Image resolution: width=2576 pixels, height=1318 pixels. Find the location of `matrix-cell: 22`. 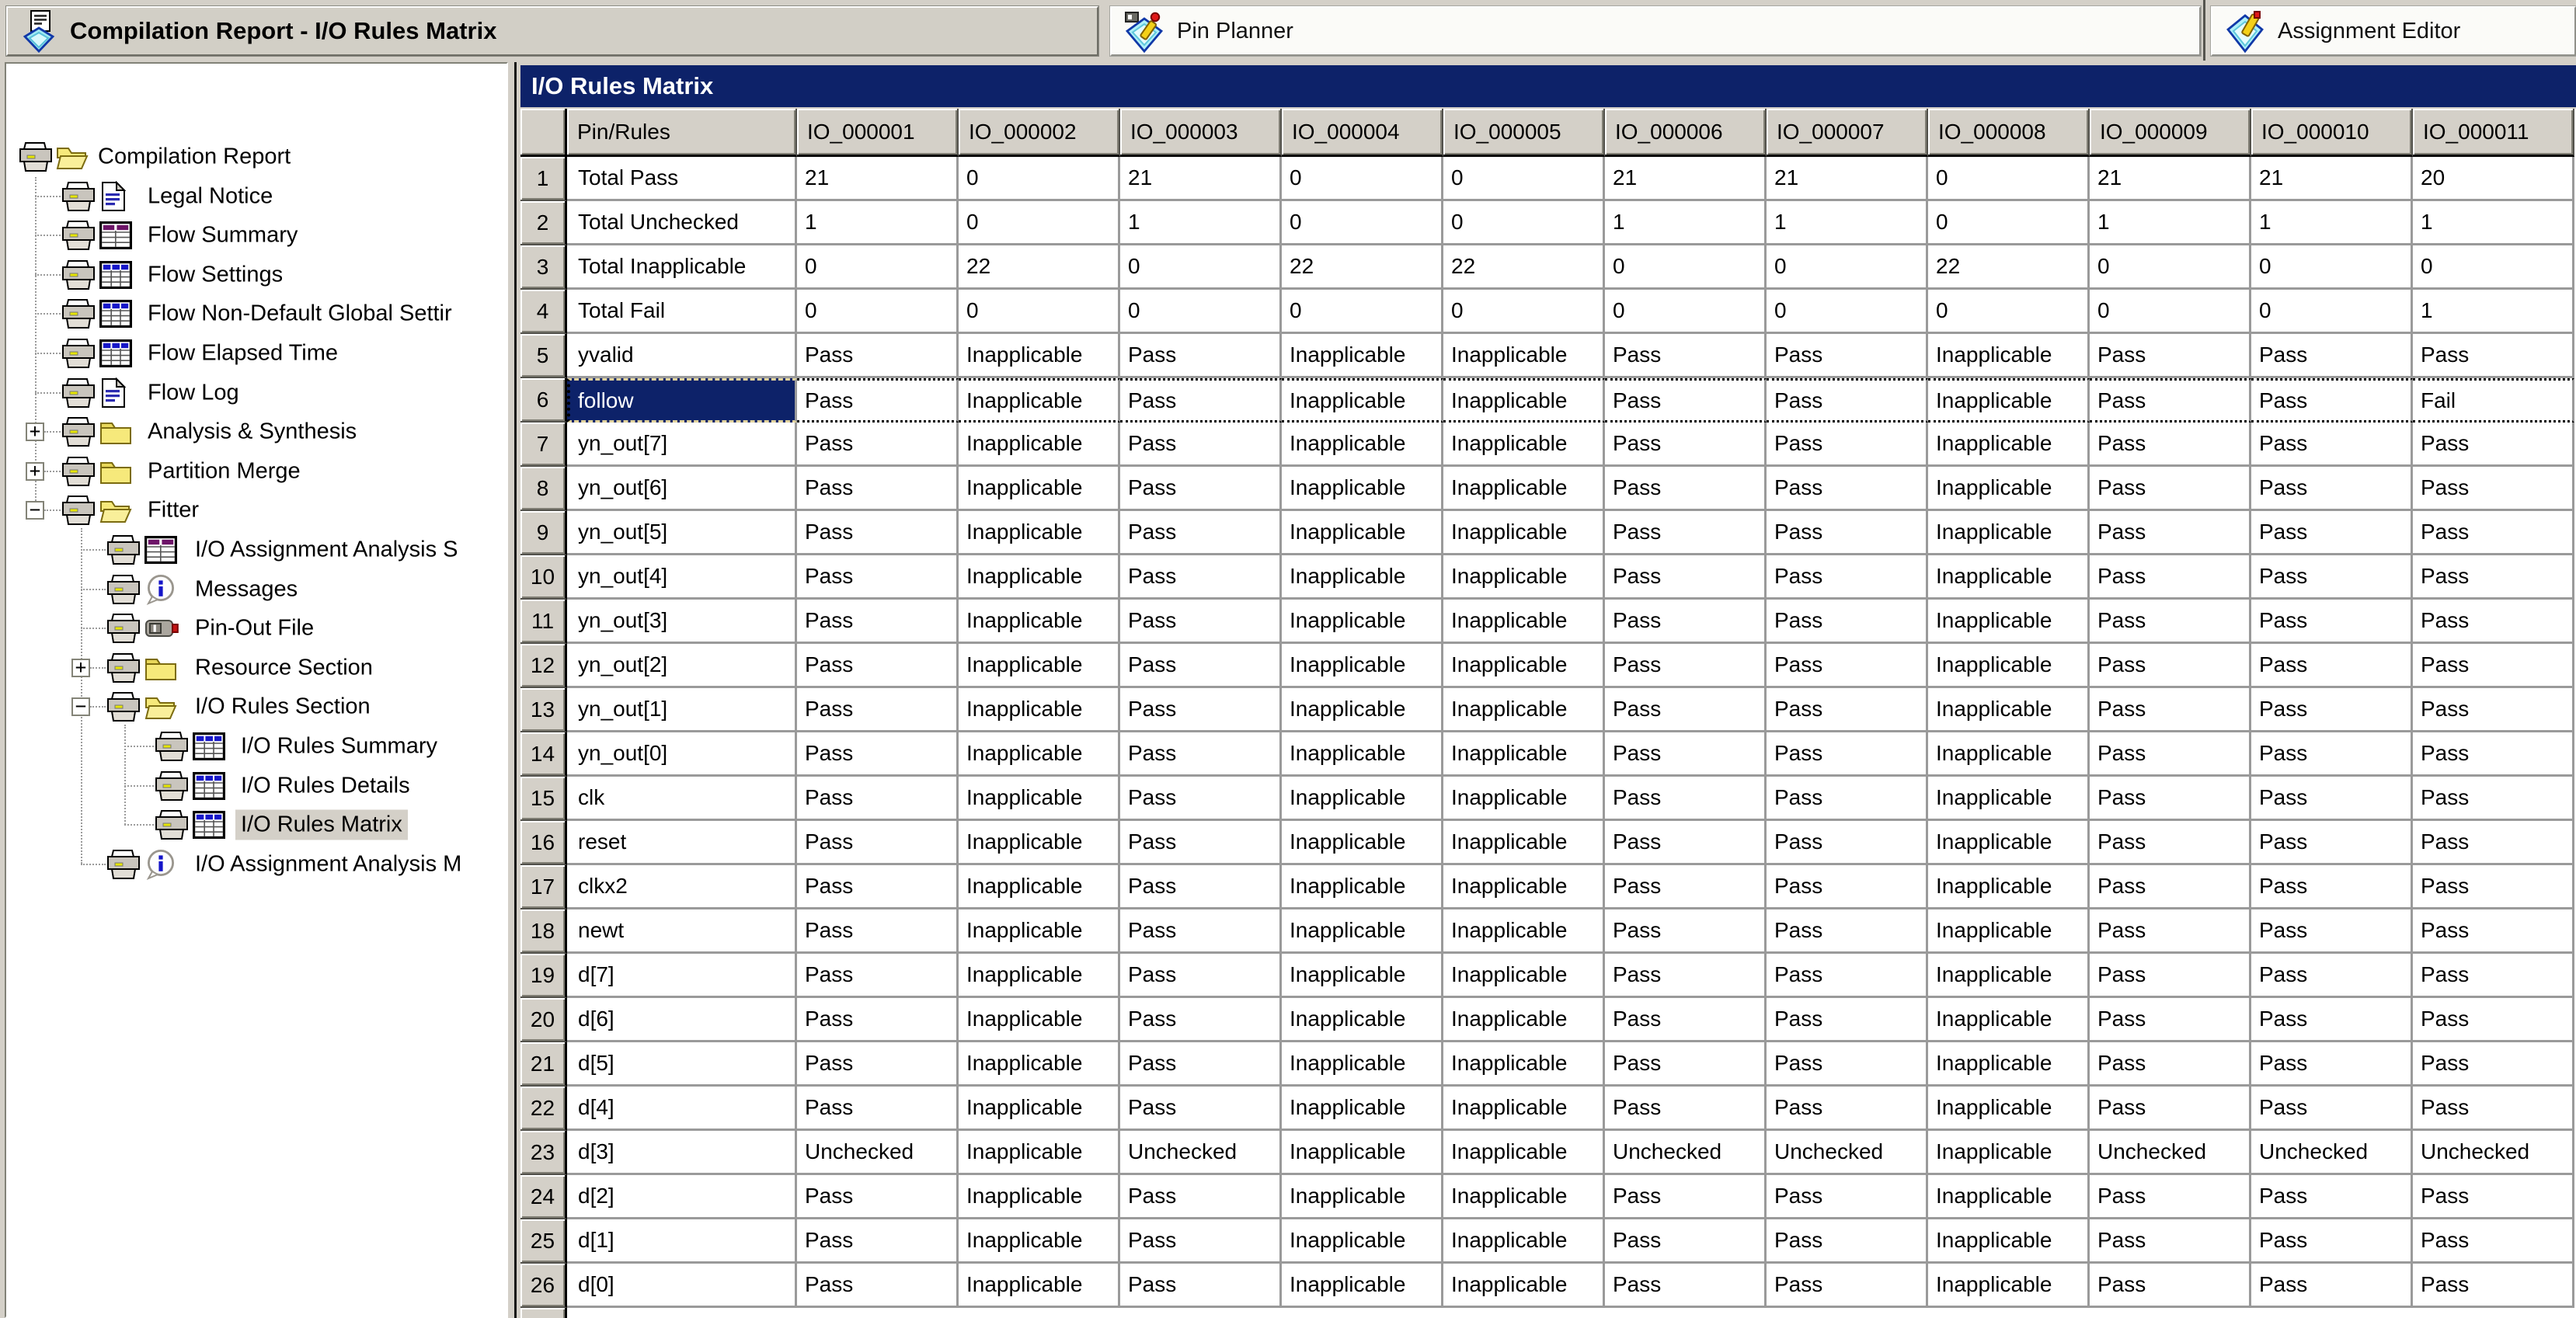

matrix-cell: 22 is located at coordinates (1524, 267).